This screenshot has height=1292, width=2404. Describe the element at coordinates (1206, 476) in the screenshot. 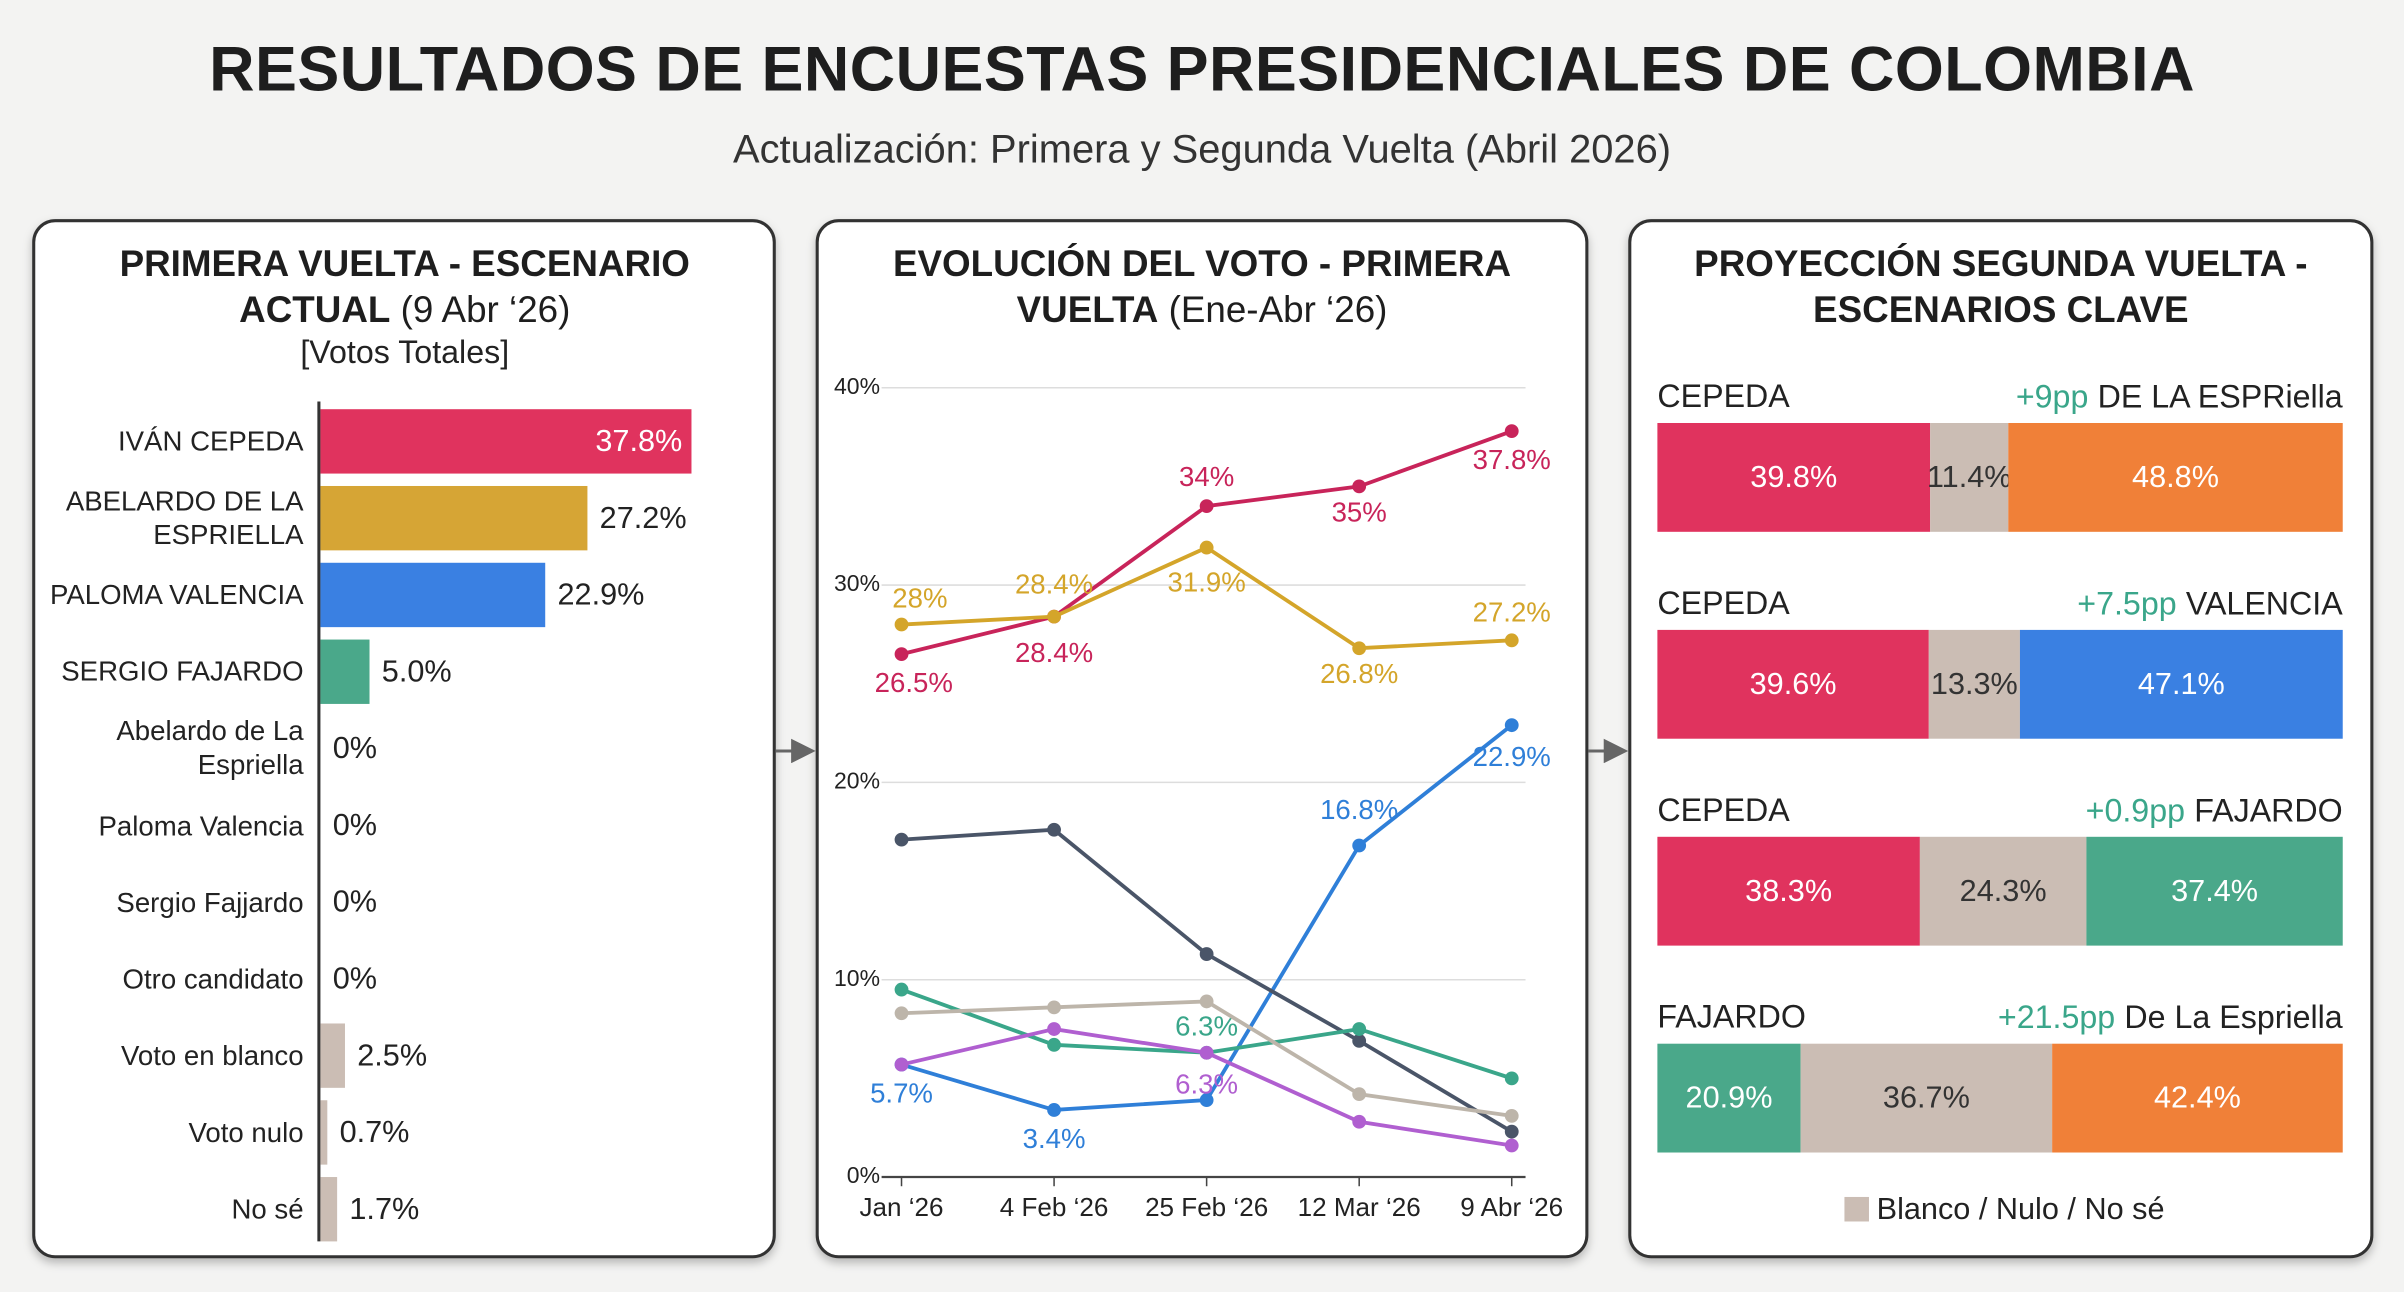

I see `value-label: 34%` at that location.